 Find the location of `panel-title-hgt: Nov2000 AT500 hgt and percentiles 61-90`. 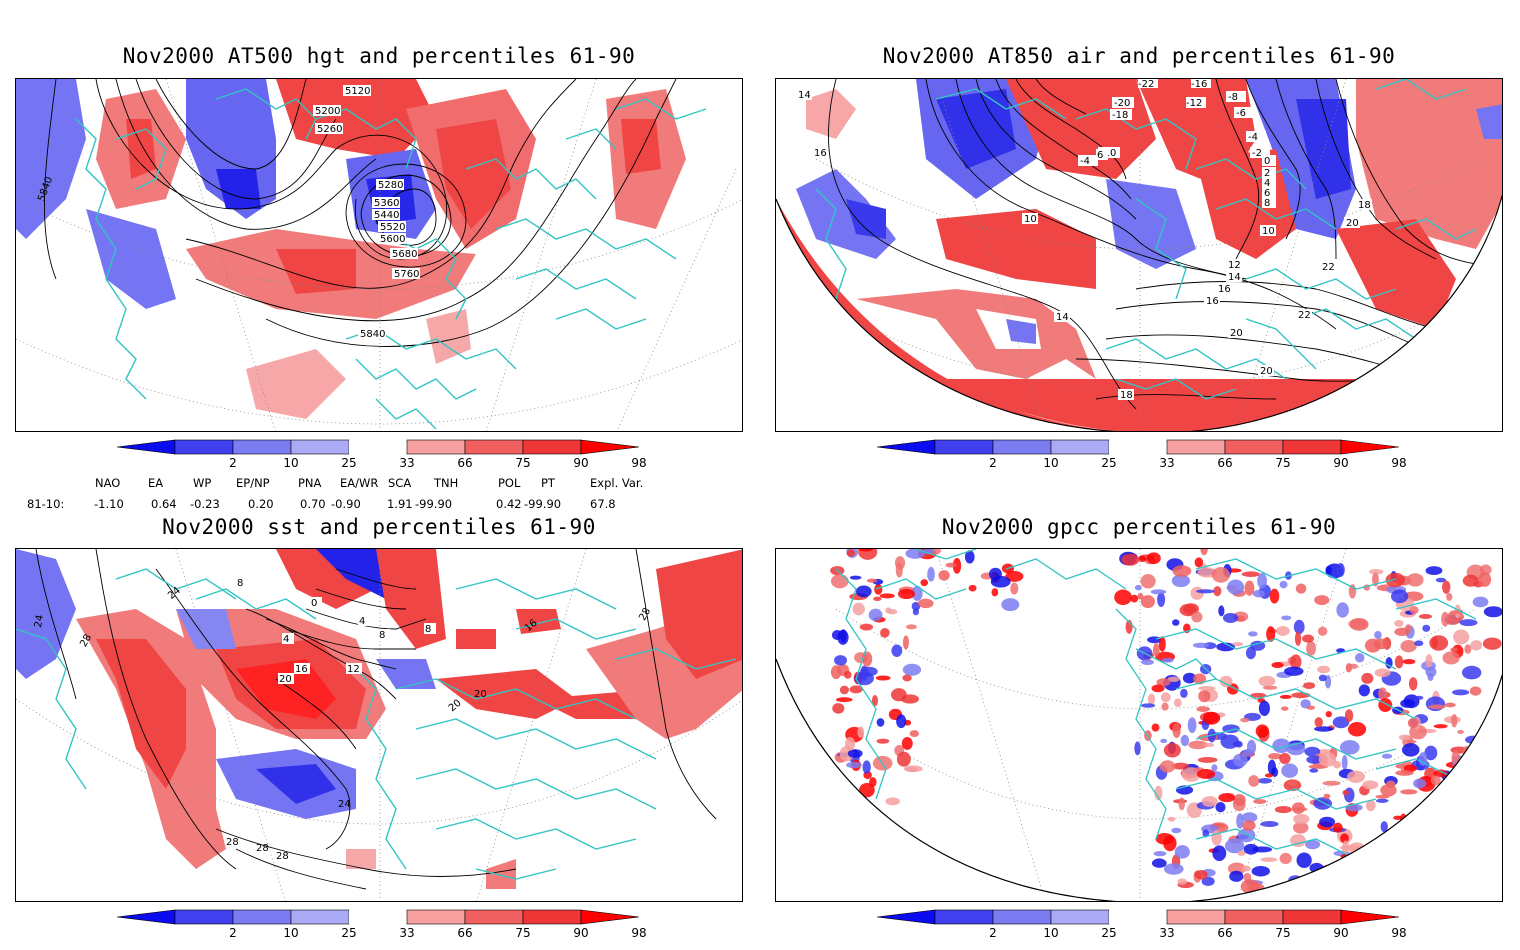

panel-title-hgt: Nov2000 AT500 hgt and percentiles 61-90 is located at coordinates (379, 56).